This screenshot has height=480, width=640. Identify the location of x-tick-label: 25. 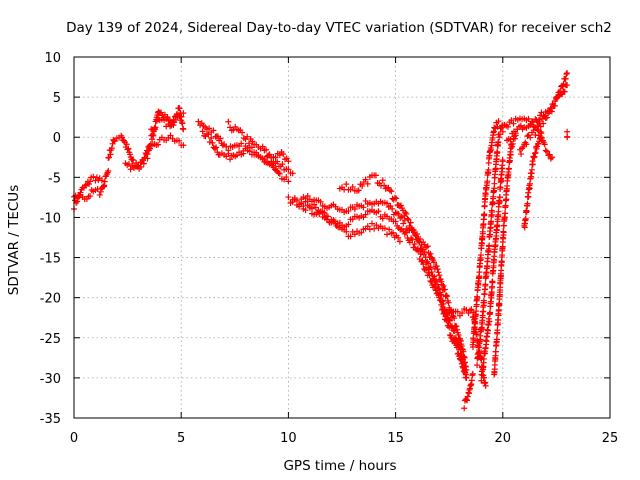
(610, 438).